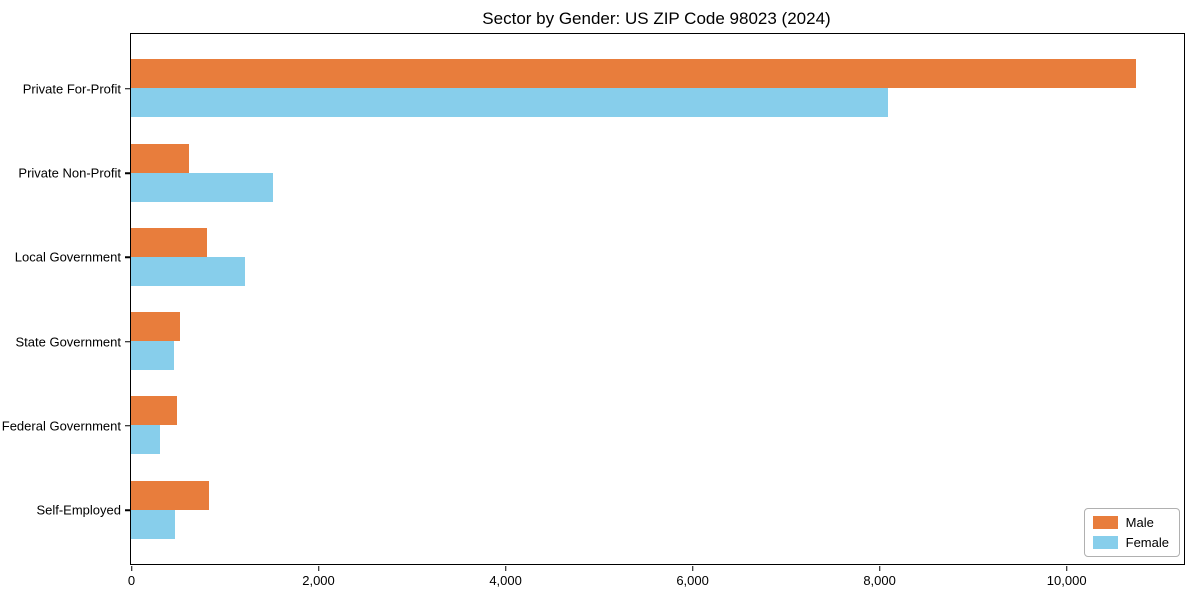  I want to click on legend-swatch-male, so click(1105, 522).